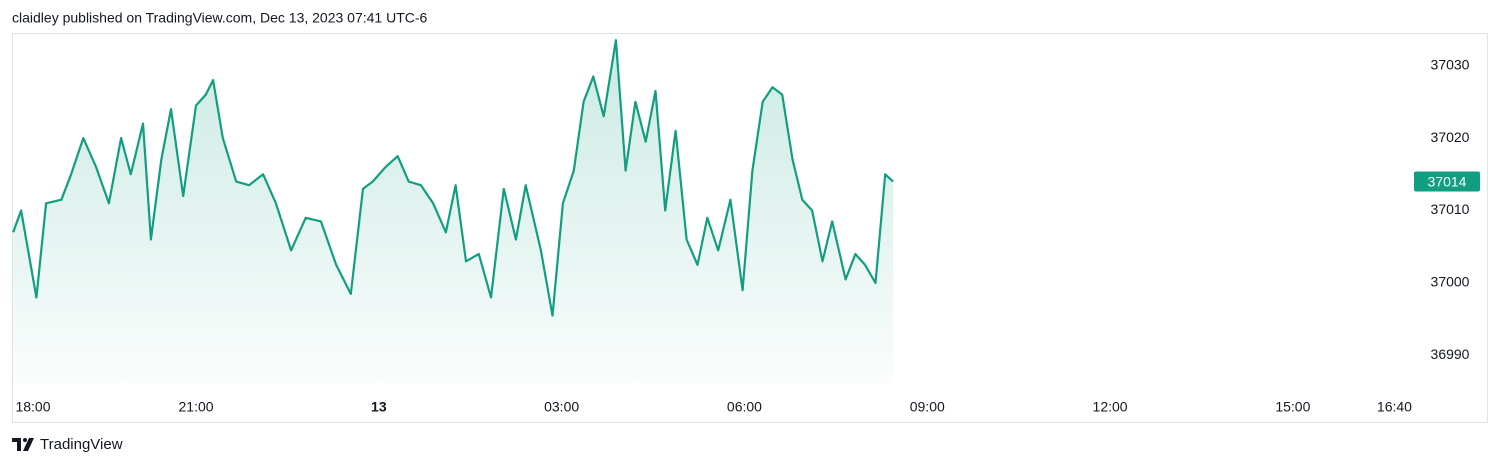 This screenshot has height=466, width=1500. I want to click on x-tick-label: 13, so click(379, 407).